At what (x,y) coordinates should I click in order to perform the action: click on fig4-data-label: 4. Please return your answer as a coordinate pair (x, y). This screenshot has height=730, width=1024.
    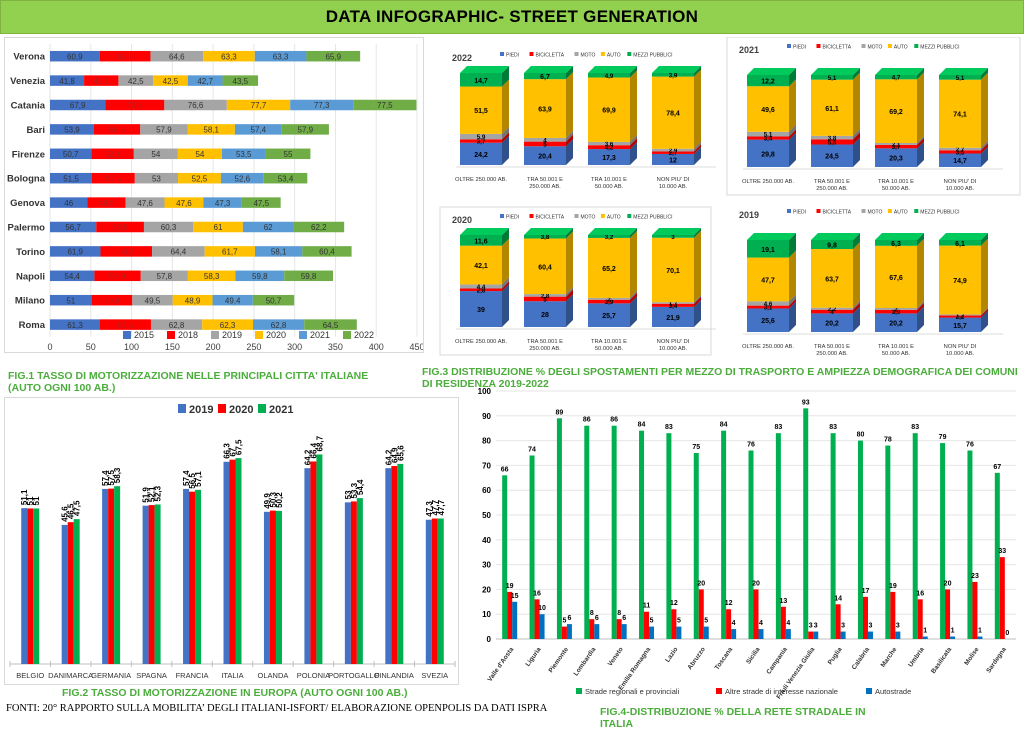
    Looking at the image, I should click on (788, 623).